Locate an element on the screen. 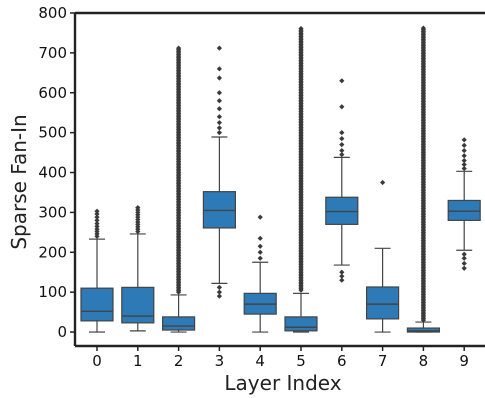 This screenshot has width=485, height=398. x-tick-label: 5 is located at coordinates (301, 361).